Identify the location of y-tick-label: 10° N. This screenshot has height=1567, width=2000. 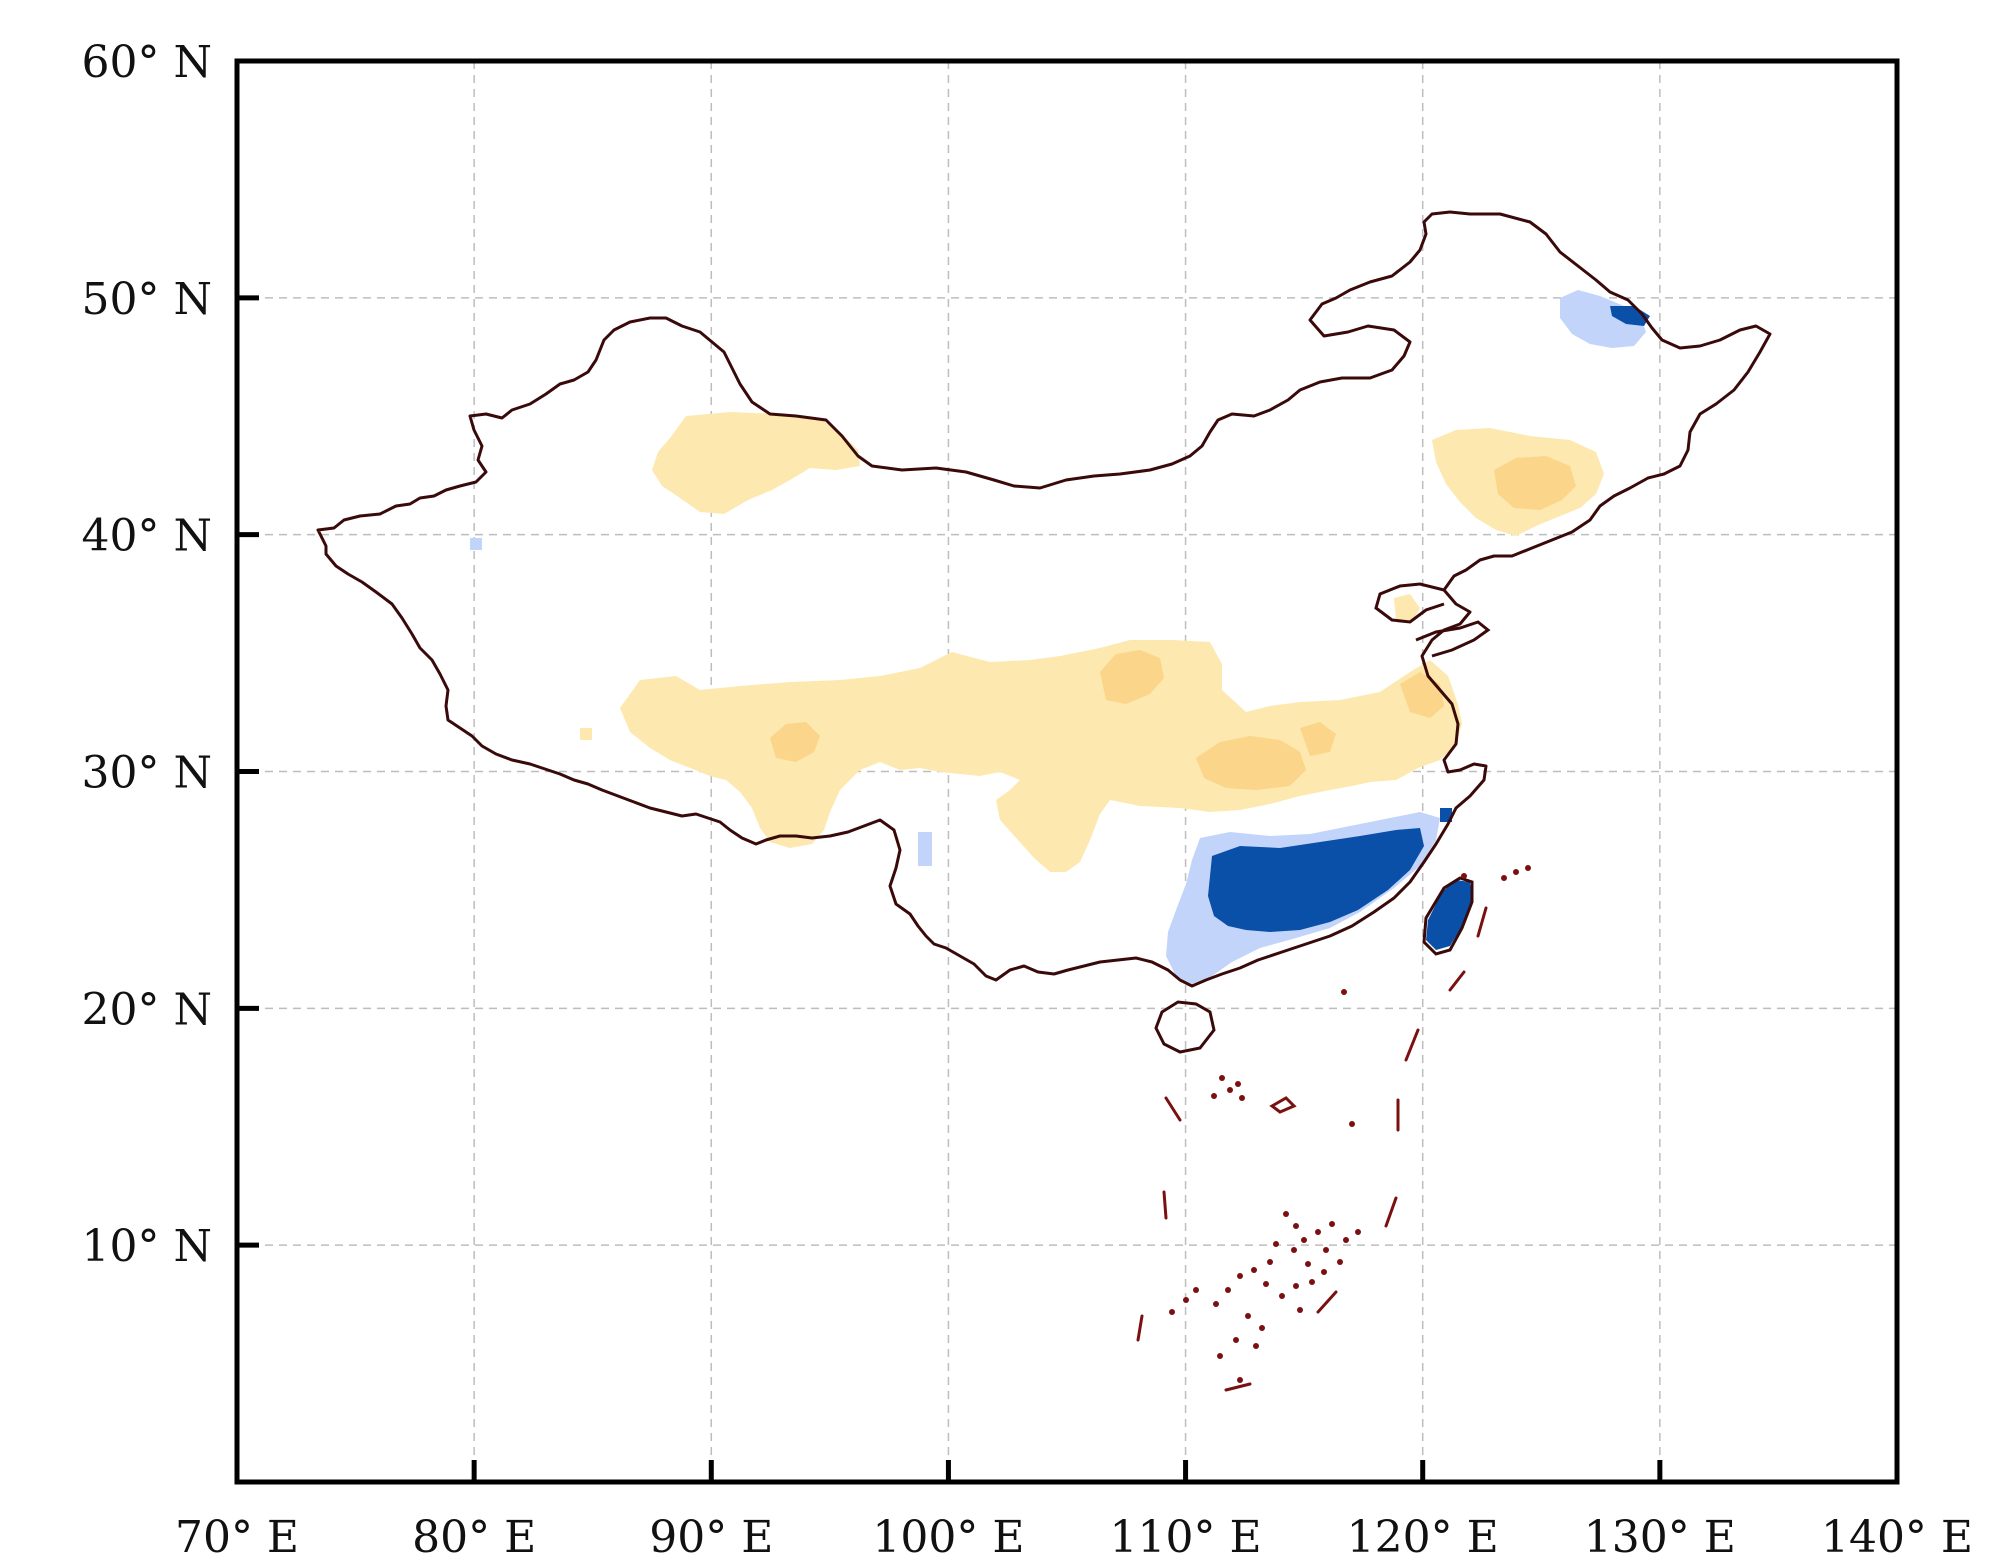
(147, 1246).